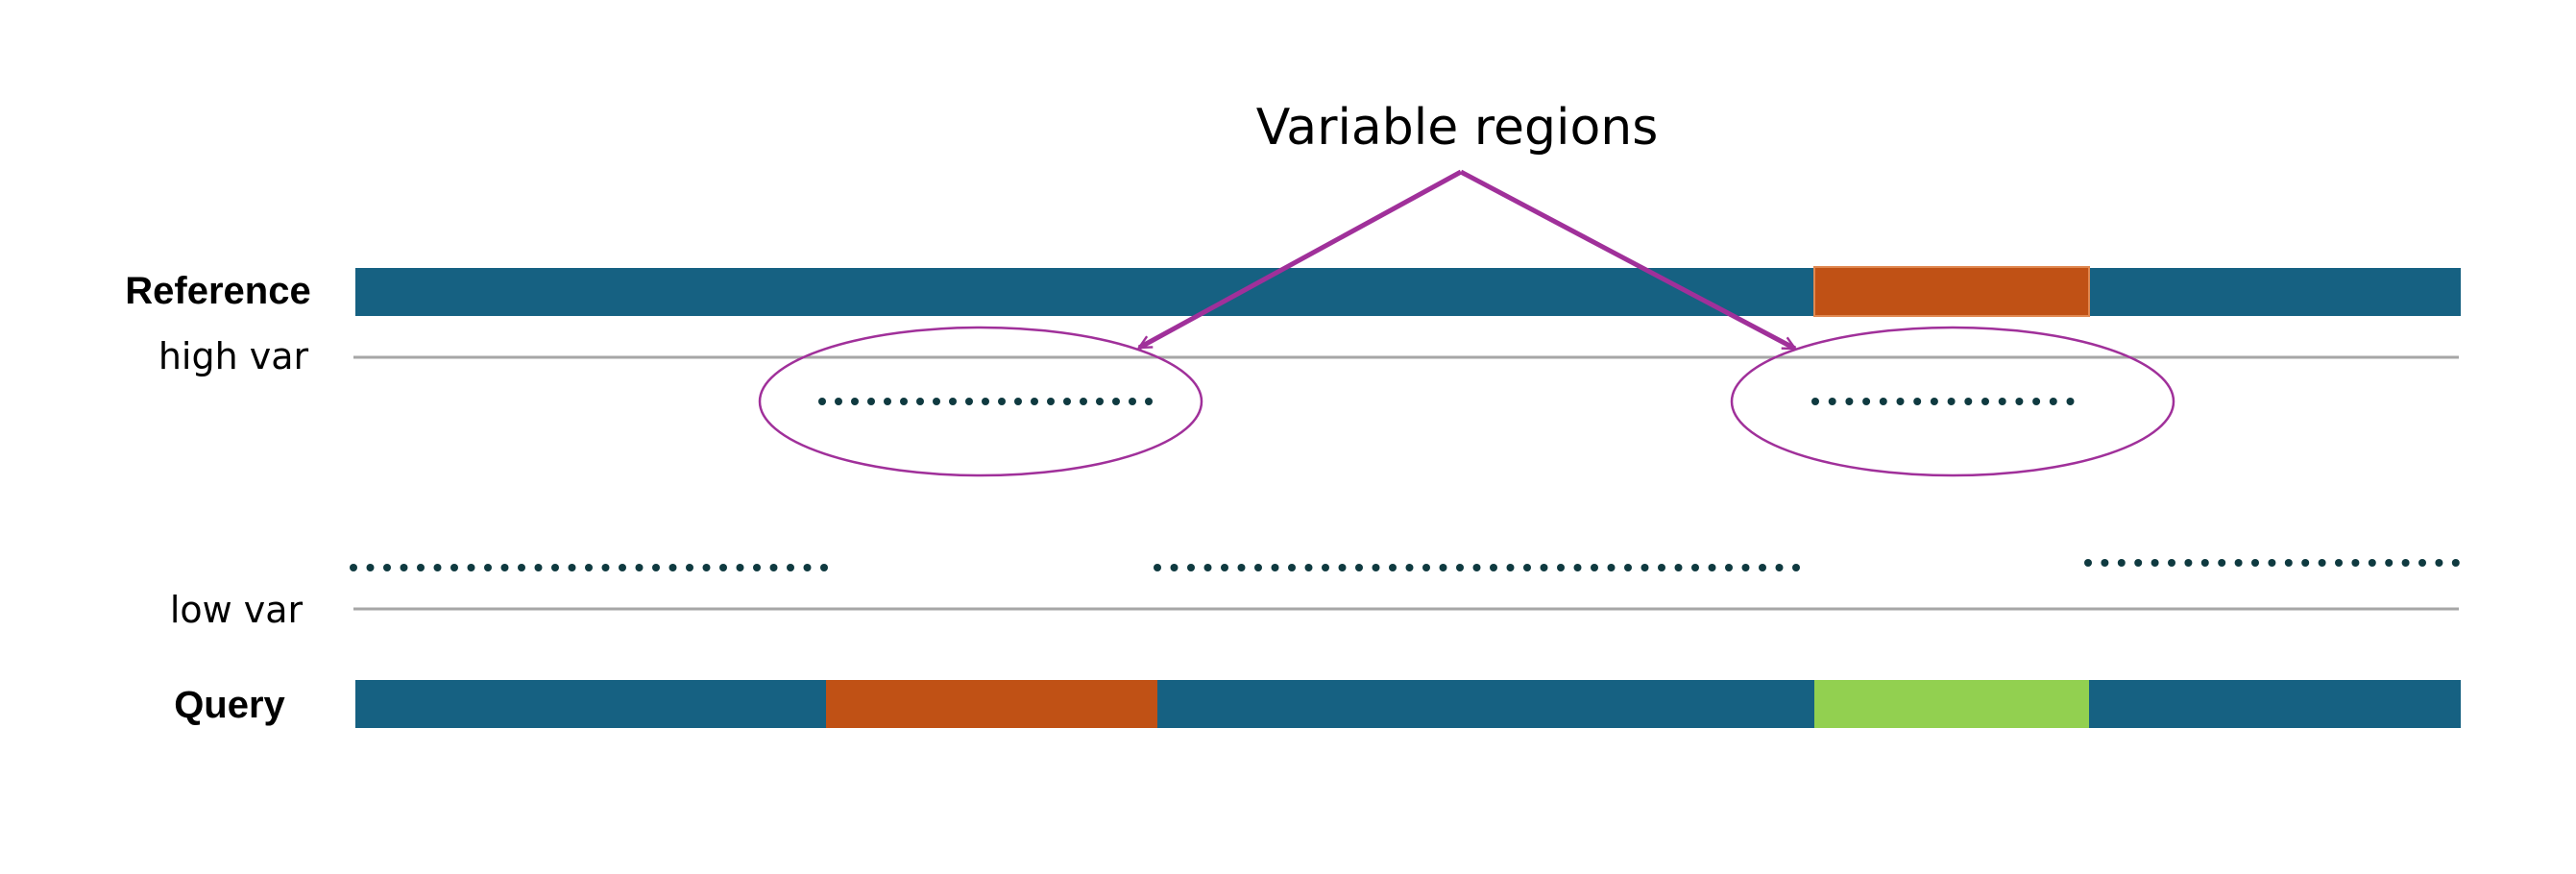  Describe the element at coordinates (1408, 292) in the screenshot. I see `reference-sequence-bar` at that location.